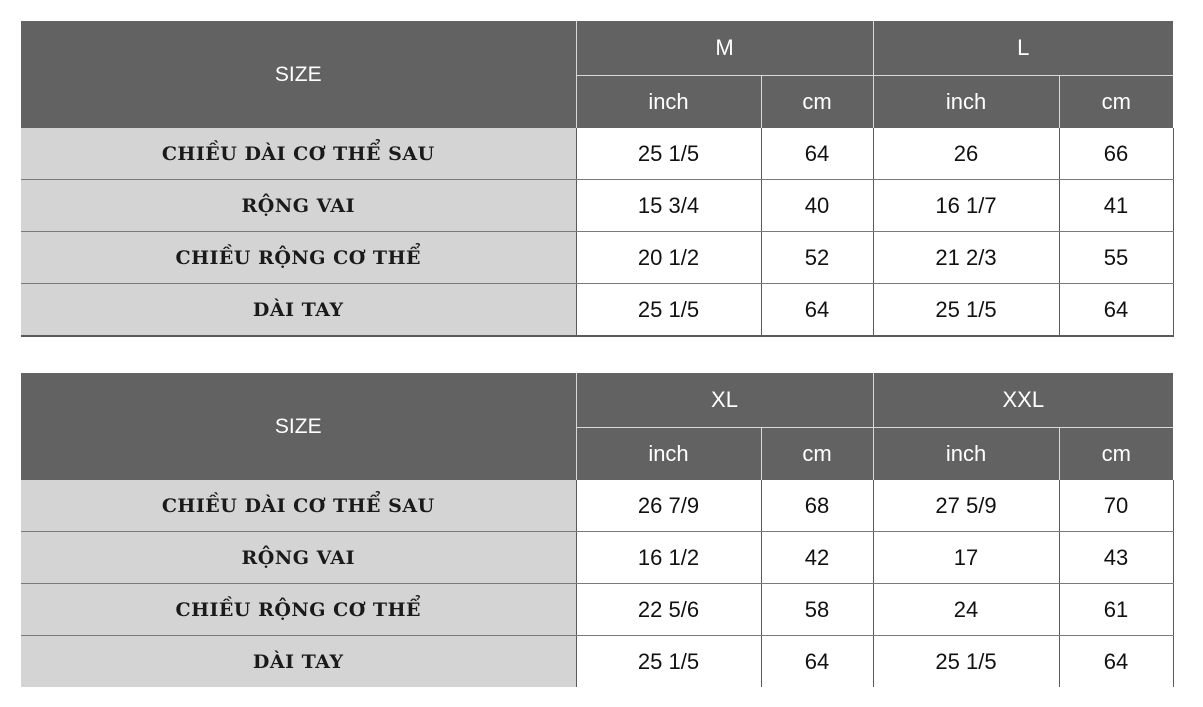 The width and height of the screenshot is (1203, 707). Describe the element at coordinates (966, 609) in the screenshot. I see `measurement-value: 24` at that location.